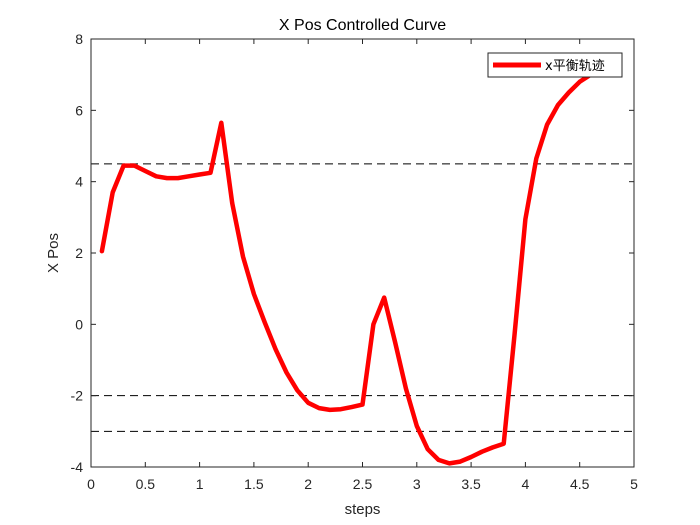 This screenshot has height=525, width=700. I want to click on y-tick-label: 8, so click(79, 39).